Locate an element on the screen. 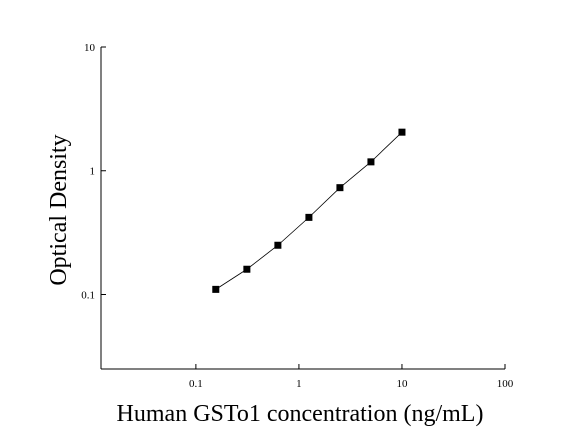 The width and height of the screenshot is (584, 439). x-tick-label: 100 is located at coordinates (505, 384).